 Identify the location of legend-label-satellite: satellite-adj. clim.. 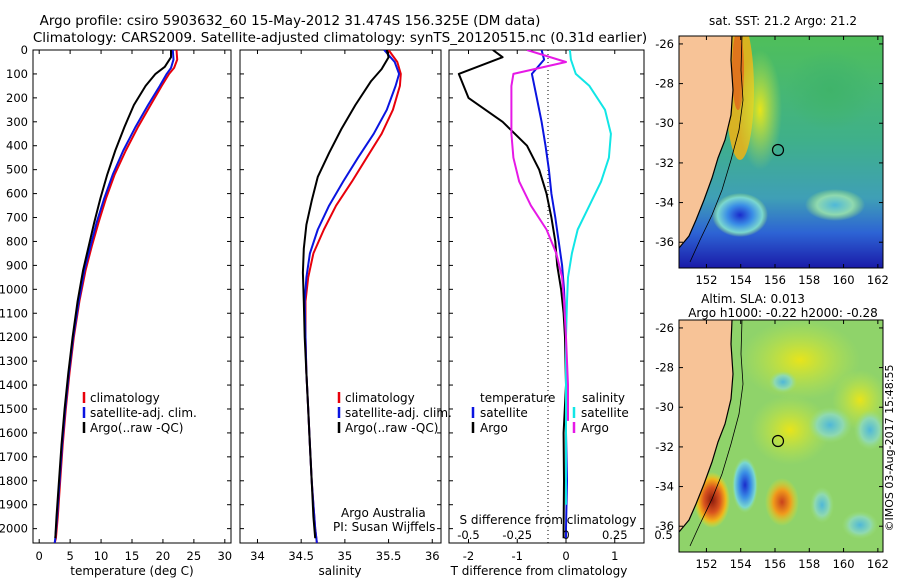
(398, 413).